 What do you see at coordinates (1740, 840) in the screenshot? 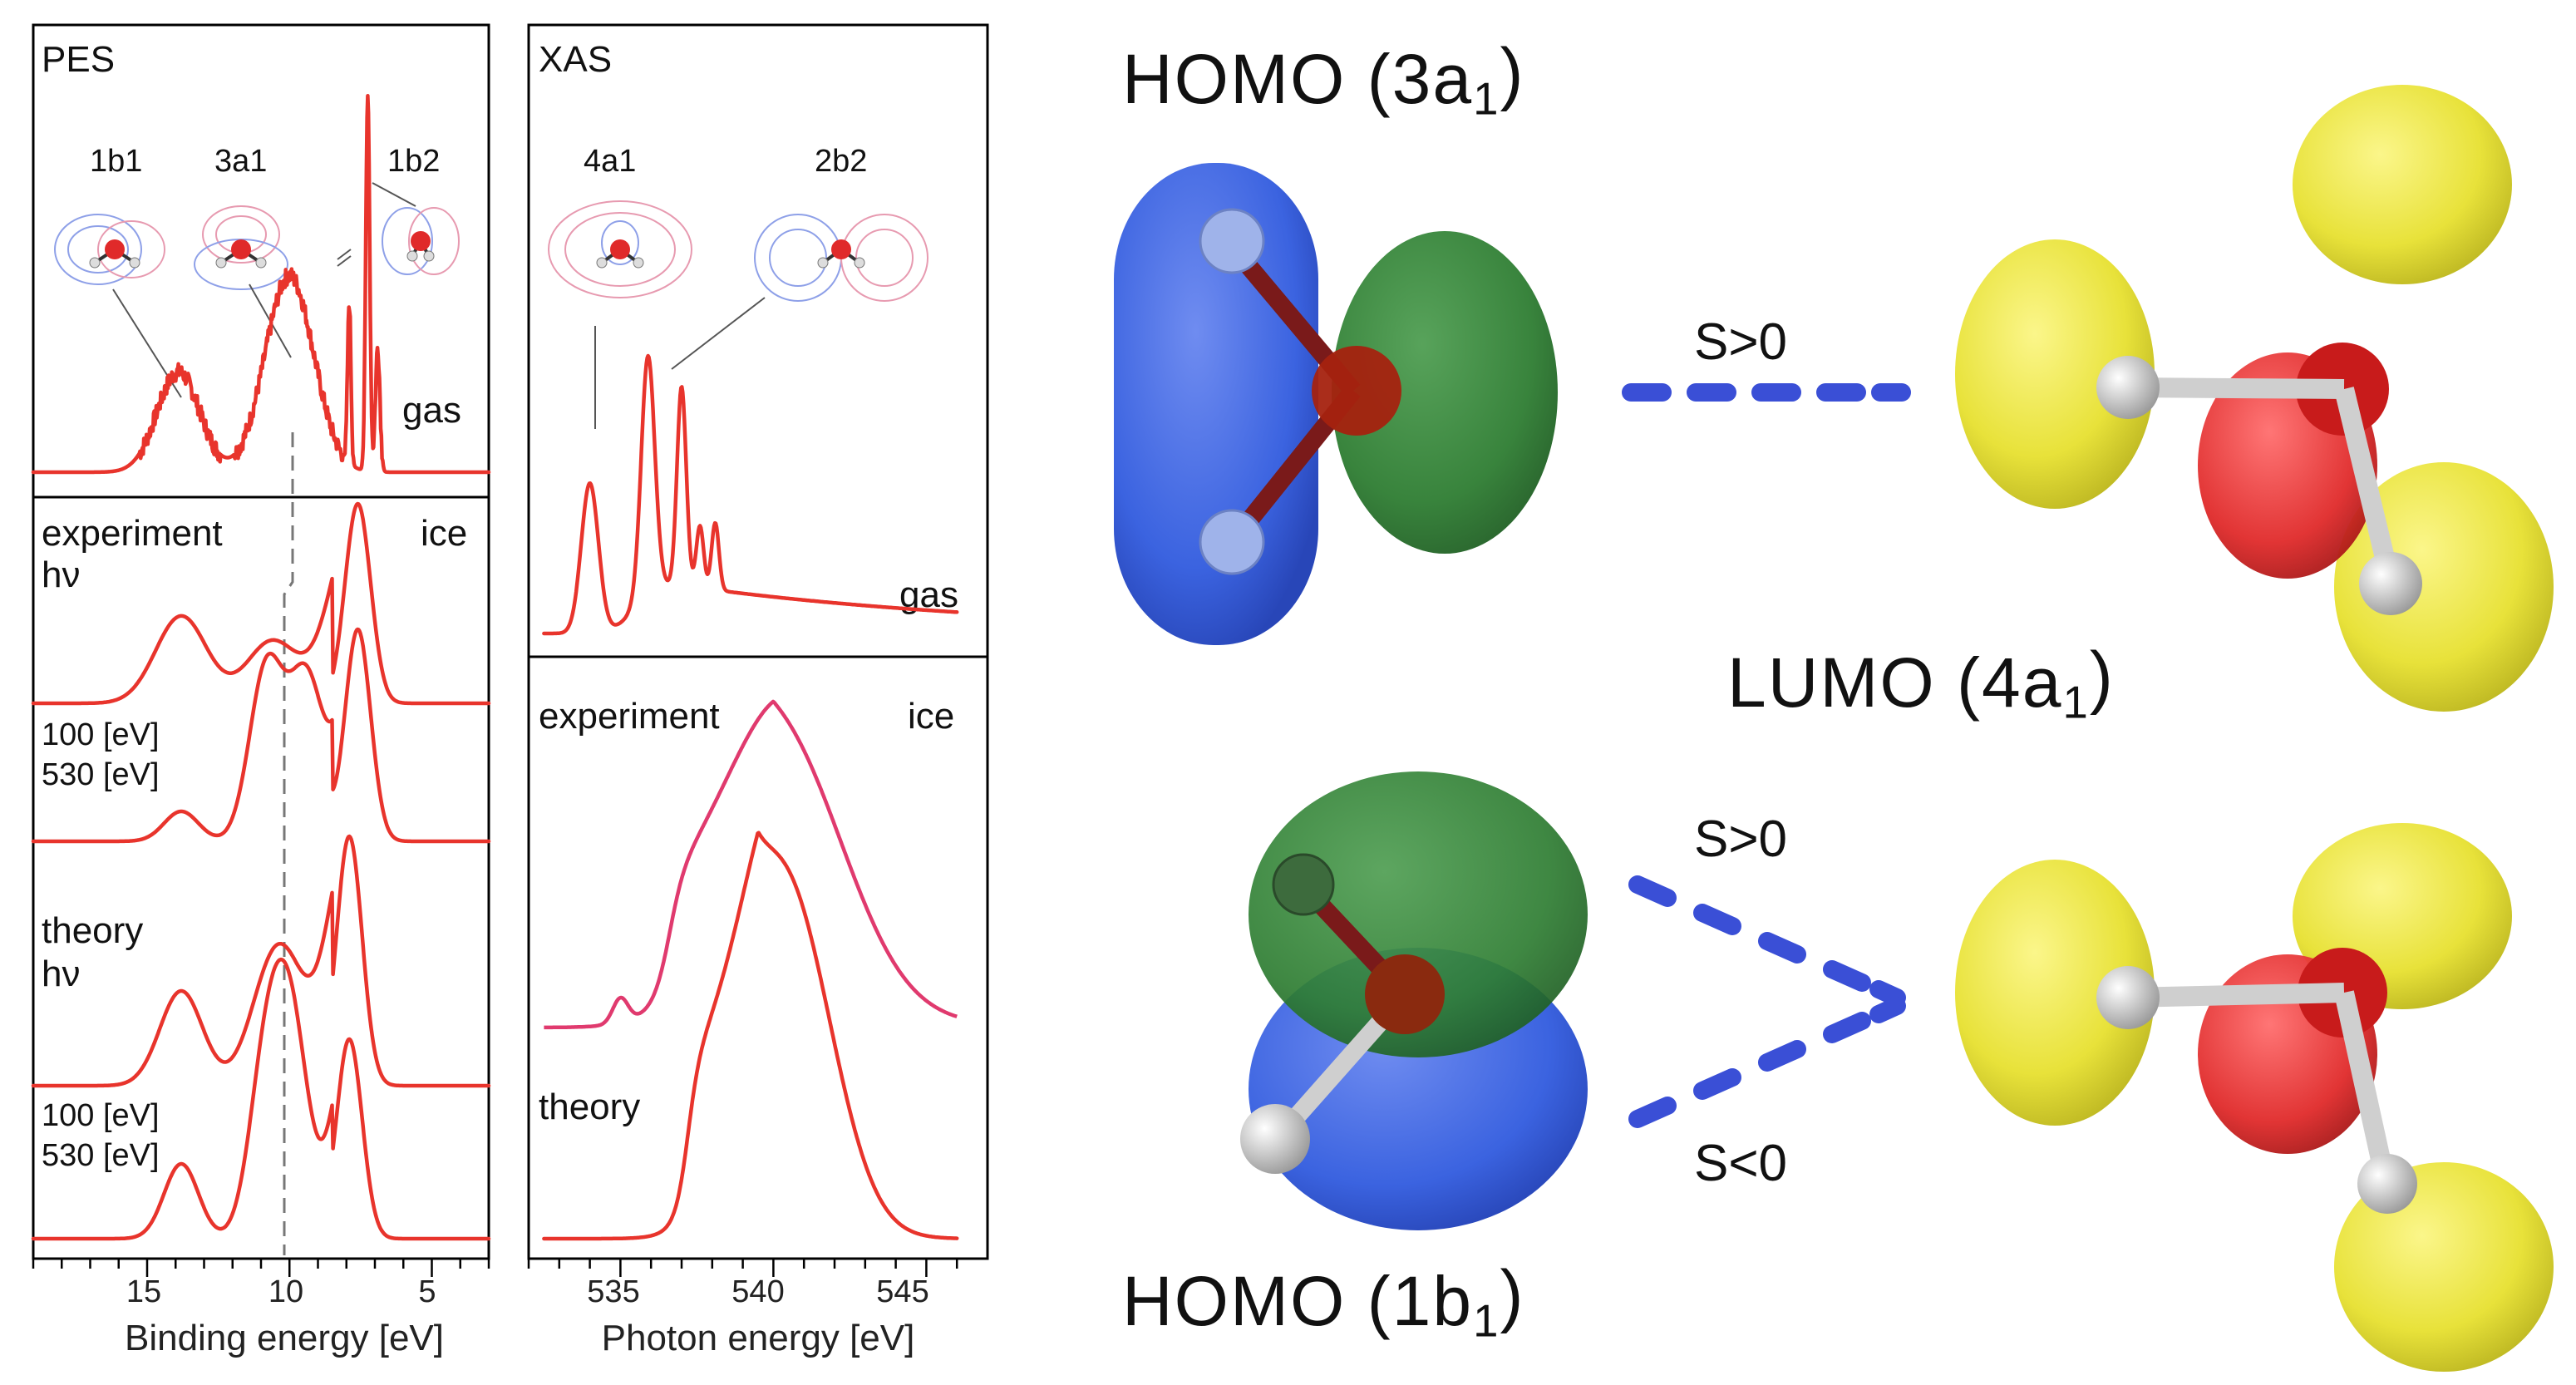
I see `overlap-label-bottom-positive: S>0` at bounding box center [1740, 840].